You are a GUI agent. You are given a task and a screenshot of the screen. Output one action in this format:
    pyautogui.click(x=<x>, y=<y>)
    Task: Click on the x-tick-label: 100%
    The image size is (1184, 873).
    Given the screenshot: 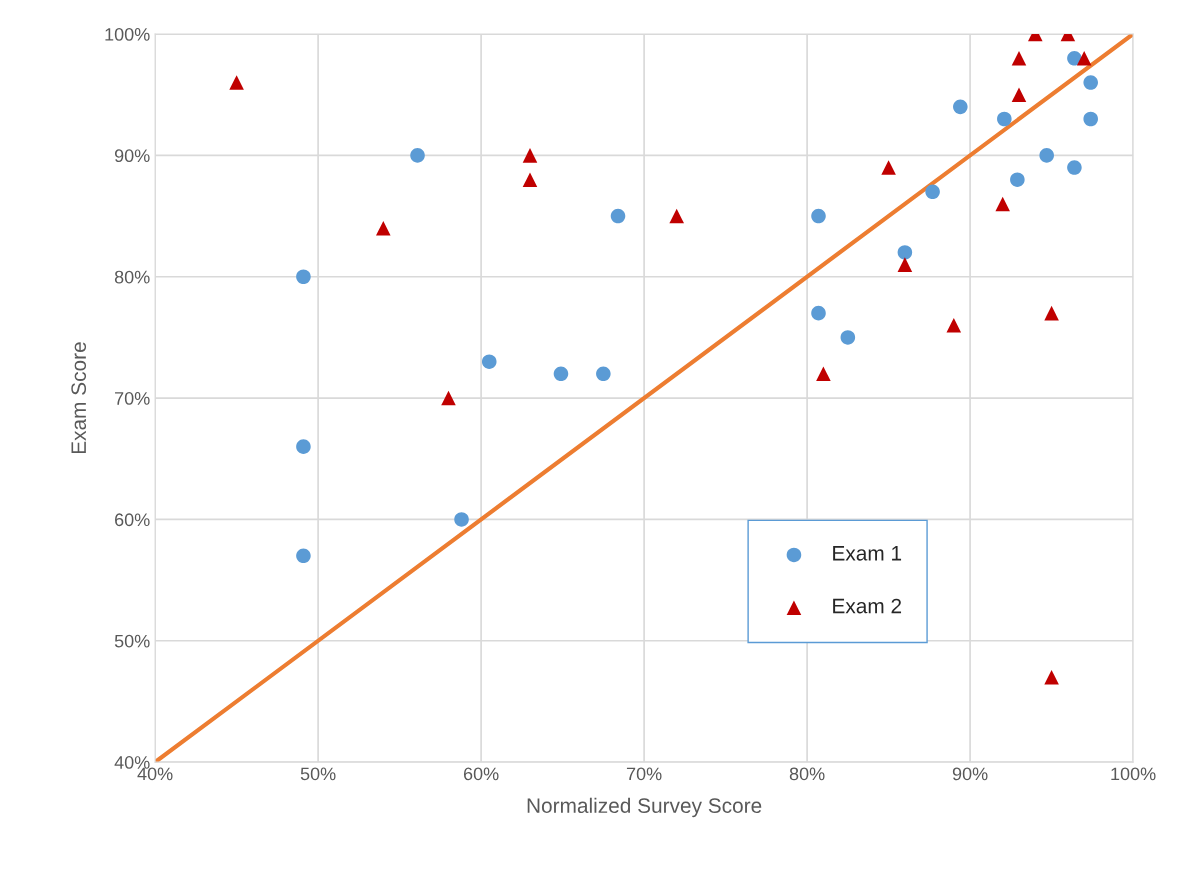 What is the action you would take?
    pyautogui.click(x=1133, y=774)
    